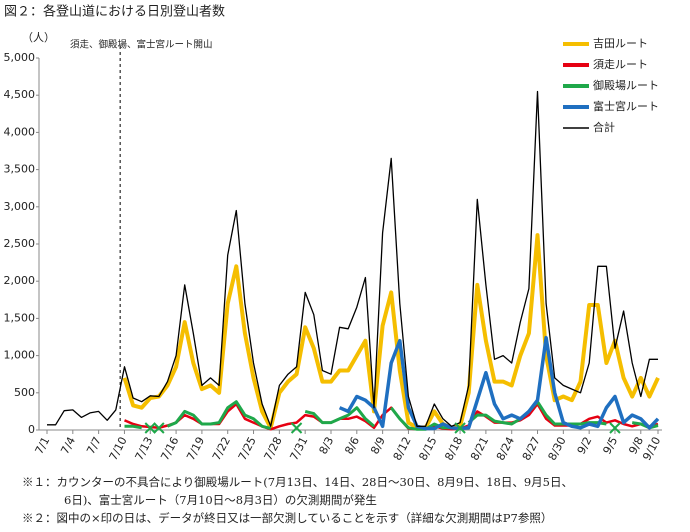 The image size is (690, 532). Describe the element at coordinates (585, 446) in the screenshot. I see `x-tick-label: 9/2` at that location.